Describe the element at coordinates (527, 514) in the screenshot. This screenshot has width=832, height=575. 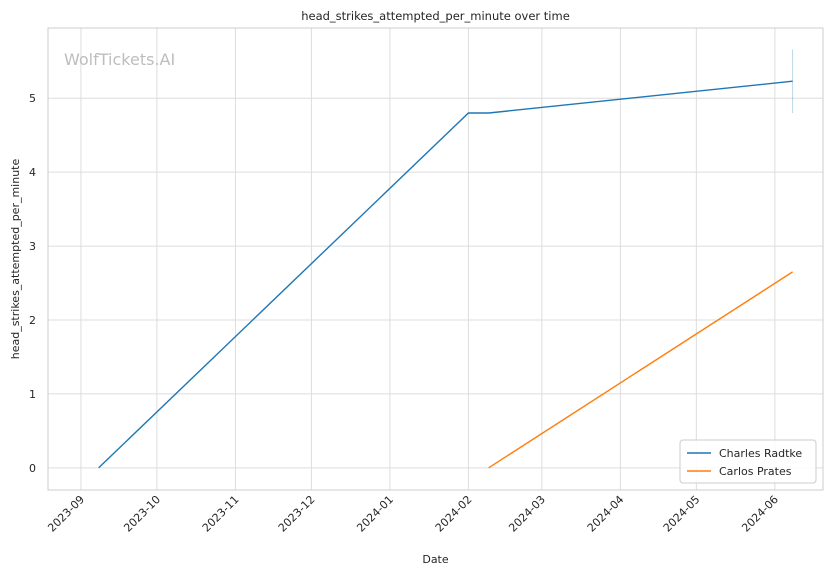
I see `x-tick-label: 2024-03` at that location.